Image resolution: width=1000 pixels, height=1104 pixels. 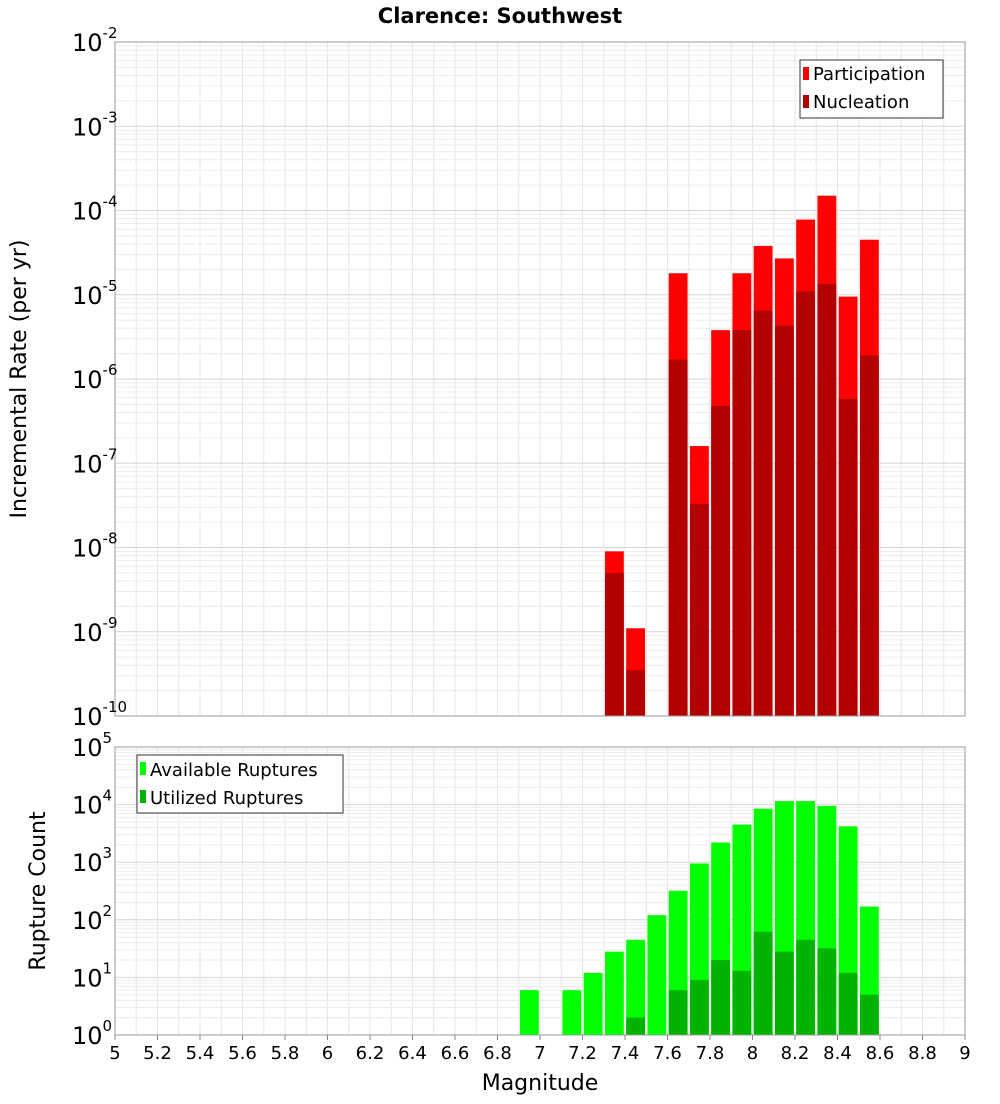 What do you see at coordinates (871, 89) in the screenshot?
I see `top-legend: Participation Nucleation` at bounding box center [871, 89].